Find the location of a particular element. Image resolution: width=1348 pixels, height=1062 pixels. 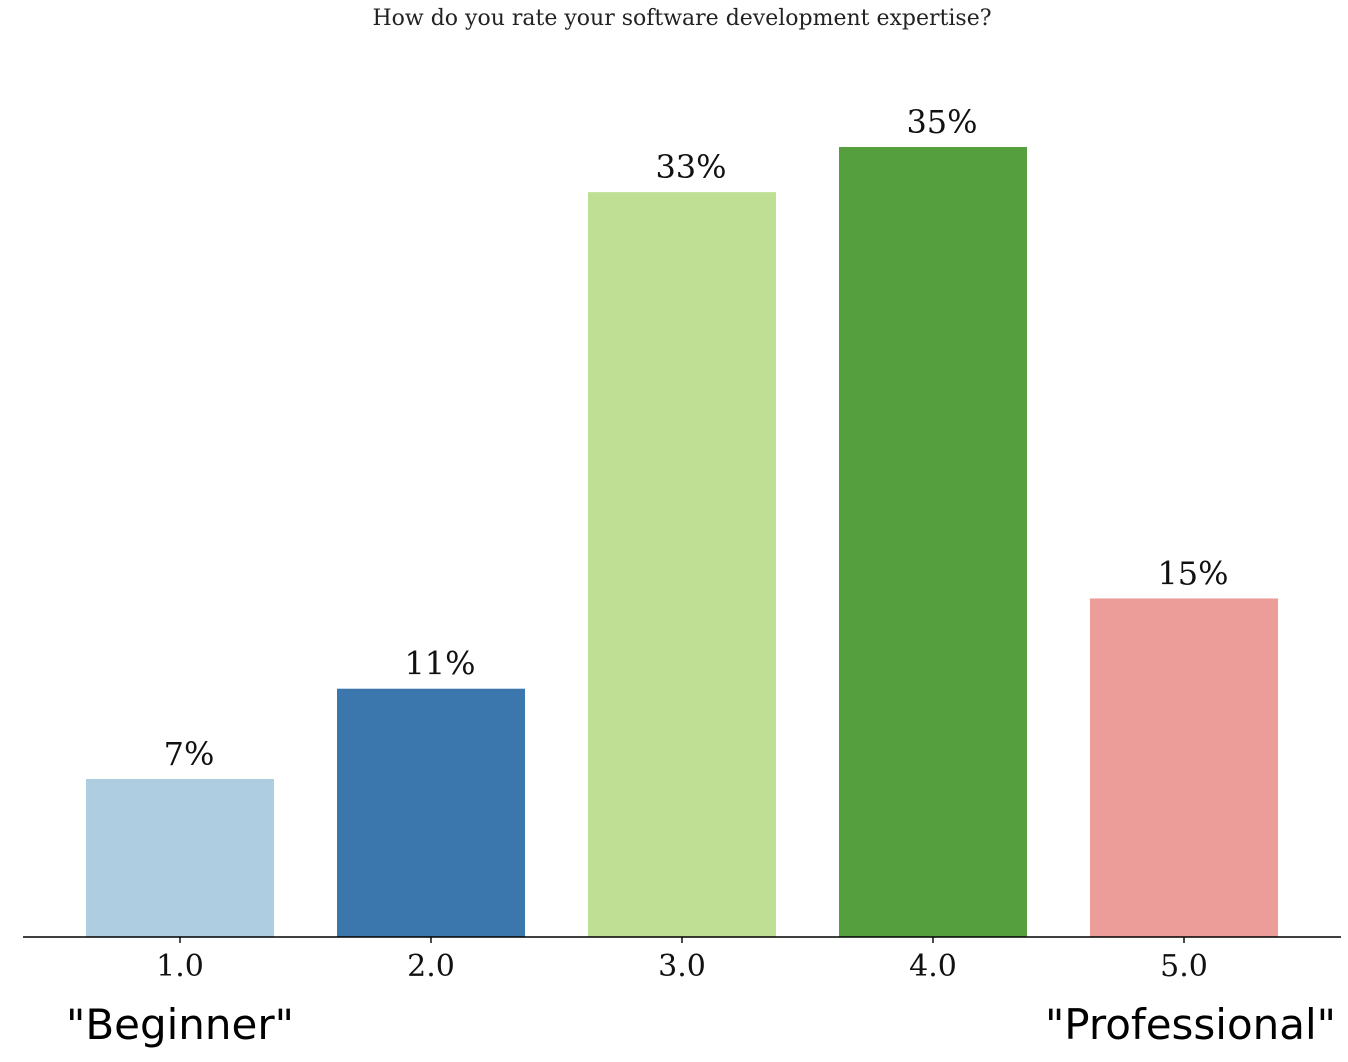

x-ticks-group: 1.0 2.0 3.0 4.0 5.0 is located at coordinates (682, 960).